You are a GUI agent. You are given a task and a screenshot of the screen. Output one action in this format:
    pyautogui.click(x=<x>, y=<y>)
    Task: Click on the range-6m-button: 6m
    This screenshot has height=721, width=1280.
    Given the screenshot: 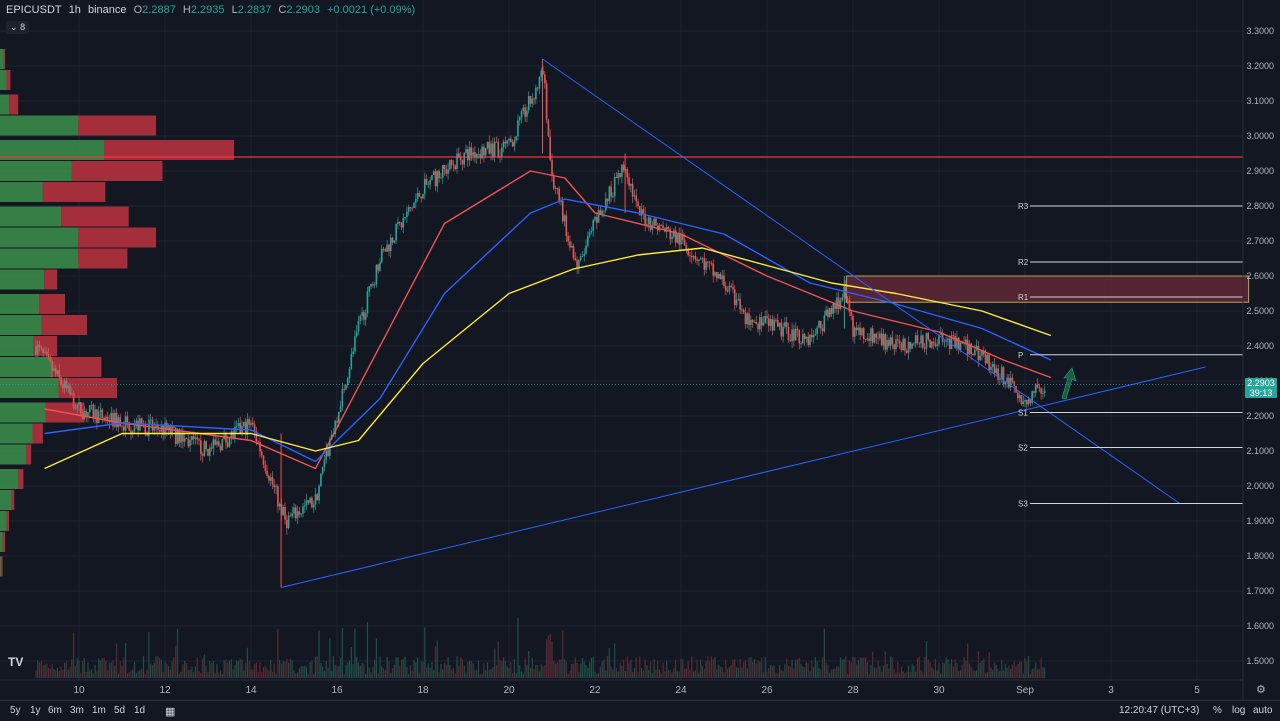 What is the action you would take?
    pyautogui.click(x=55, y=710)
    